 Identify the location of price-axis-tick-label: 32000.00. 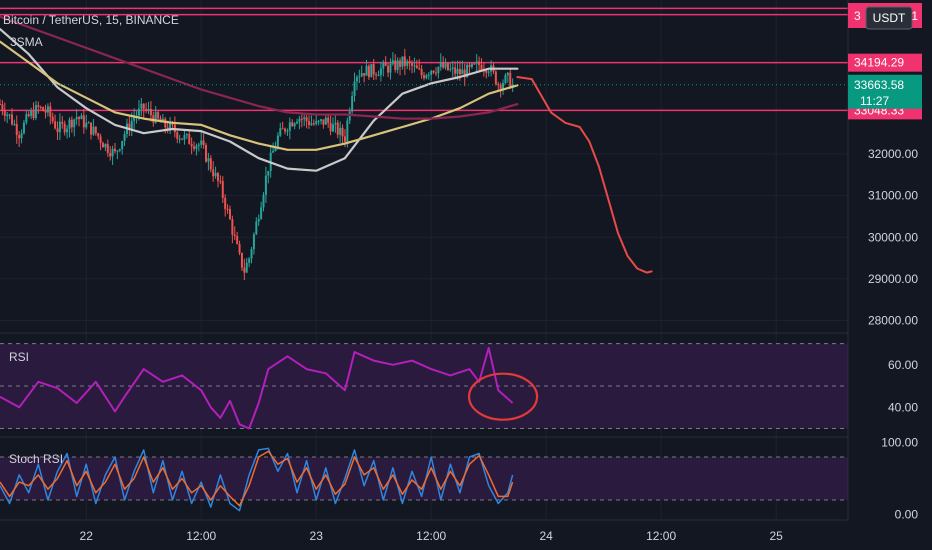
(893, 154).